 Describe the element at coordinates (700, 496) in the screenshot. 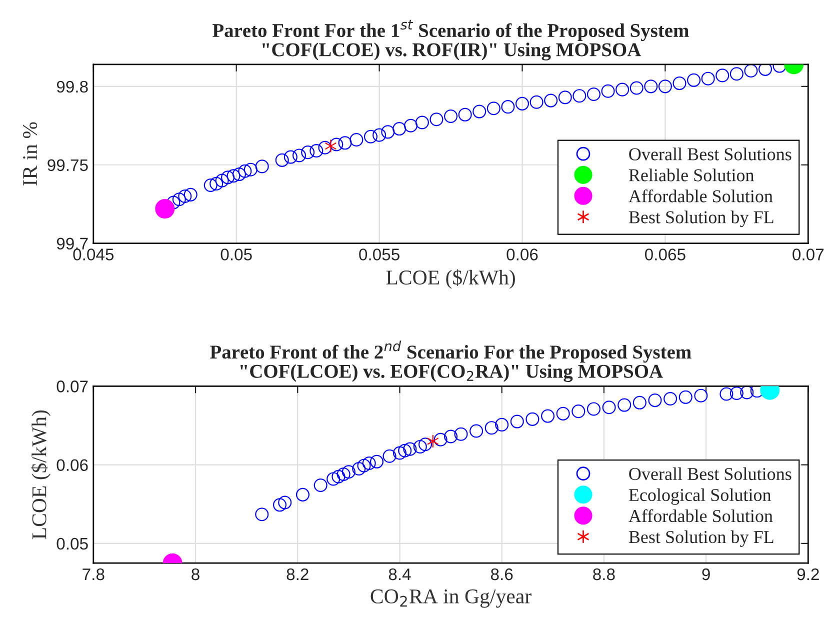

I see `legend-label: Ecological Solution` at that location.